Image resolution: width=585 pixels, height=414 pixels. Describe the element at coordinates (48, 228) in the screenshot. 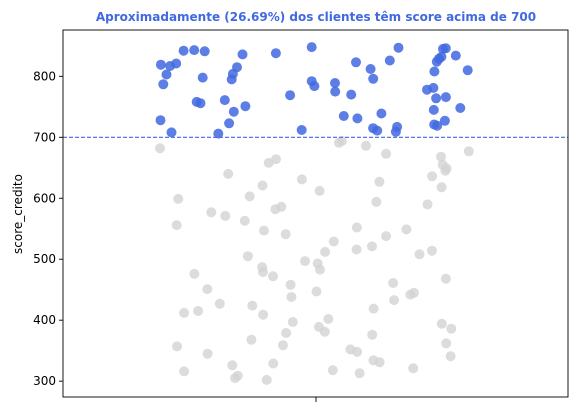

I see `y-axis: 300 400 500 600 700 800` at that location.